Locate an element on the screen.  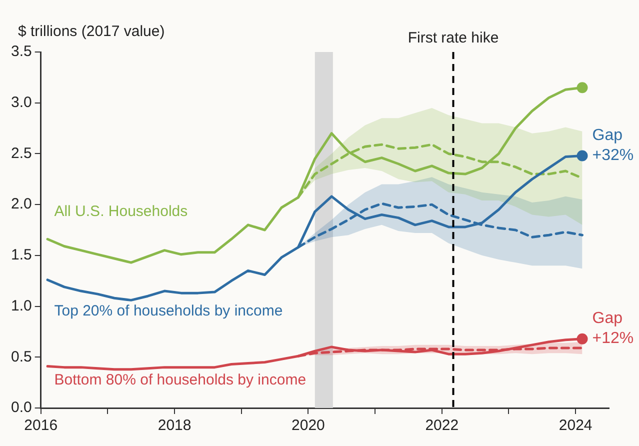
y-tick-label: 1.0 is located at coordinates (21, 305).